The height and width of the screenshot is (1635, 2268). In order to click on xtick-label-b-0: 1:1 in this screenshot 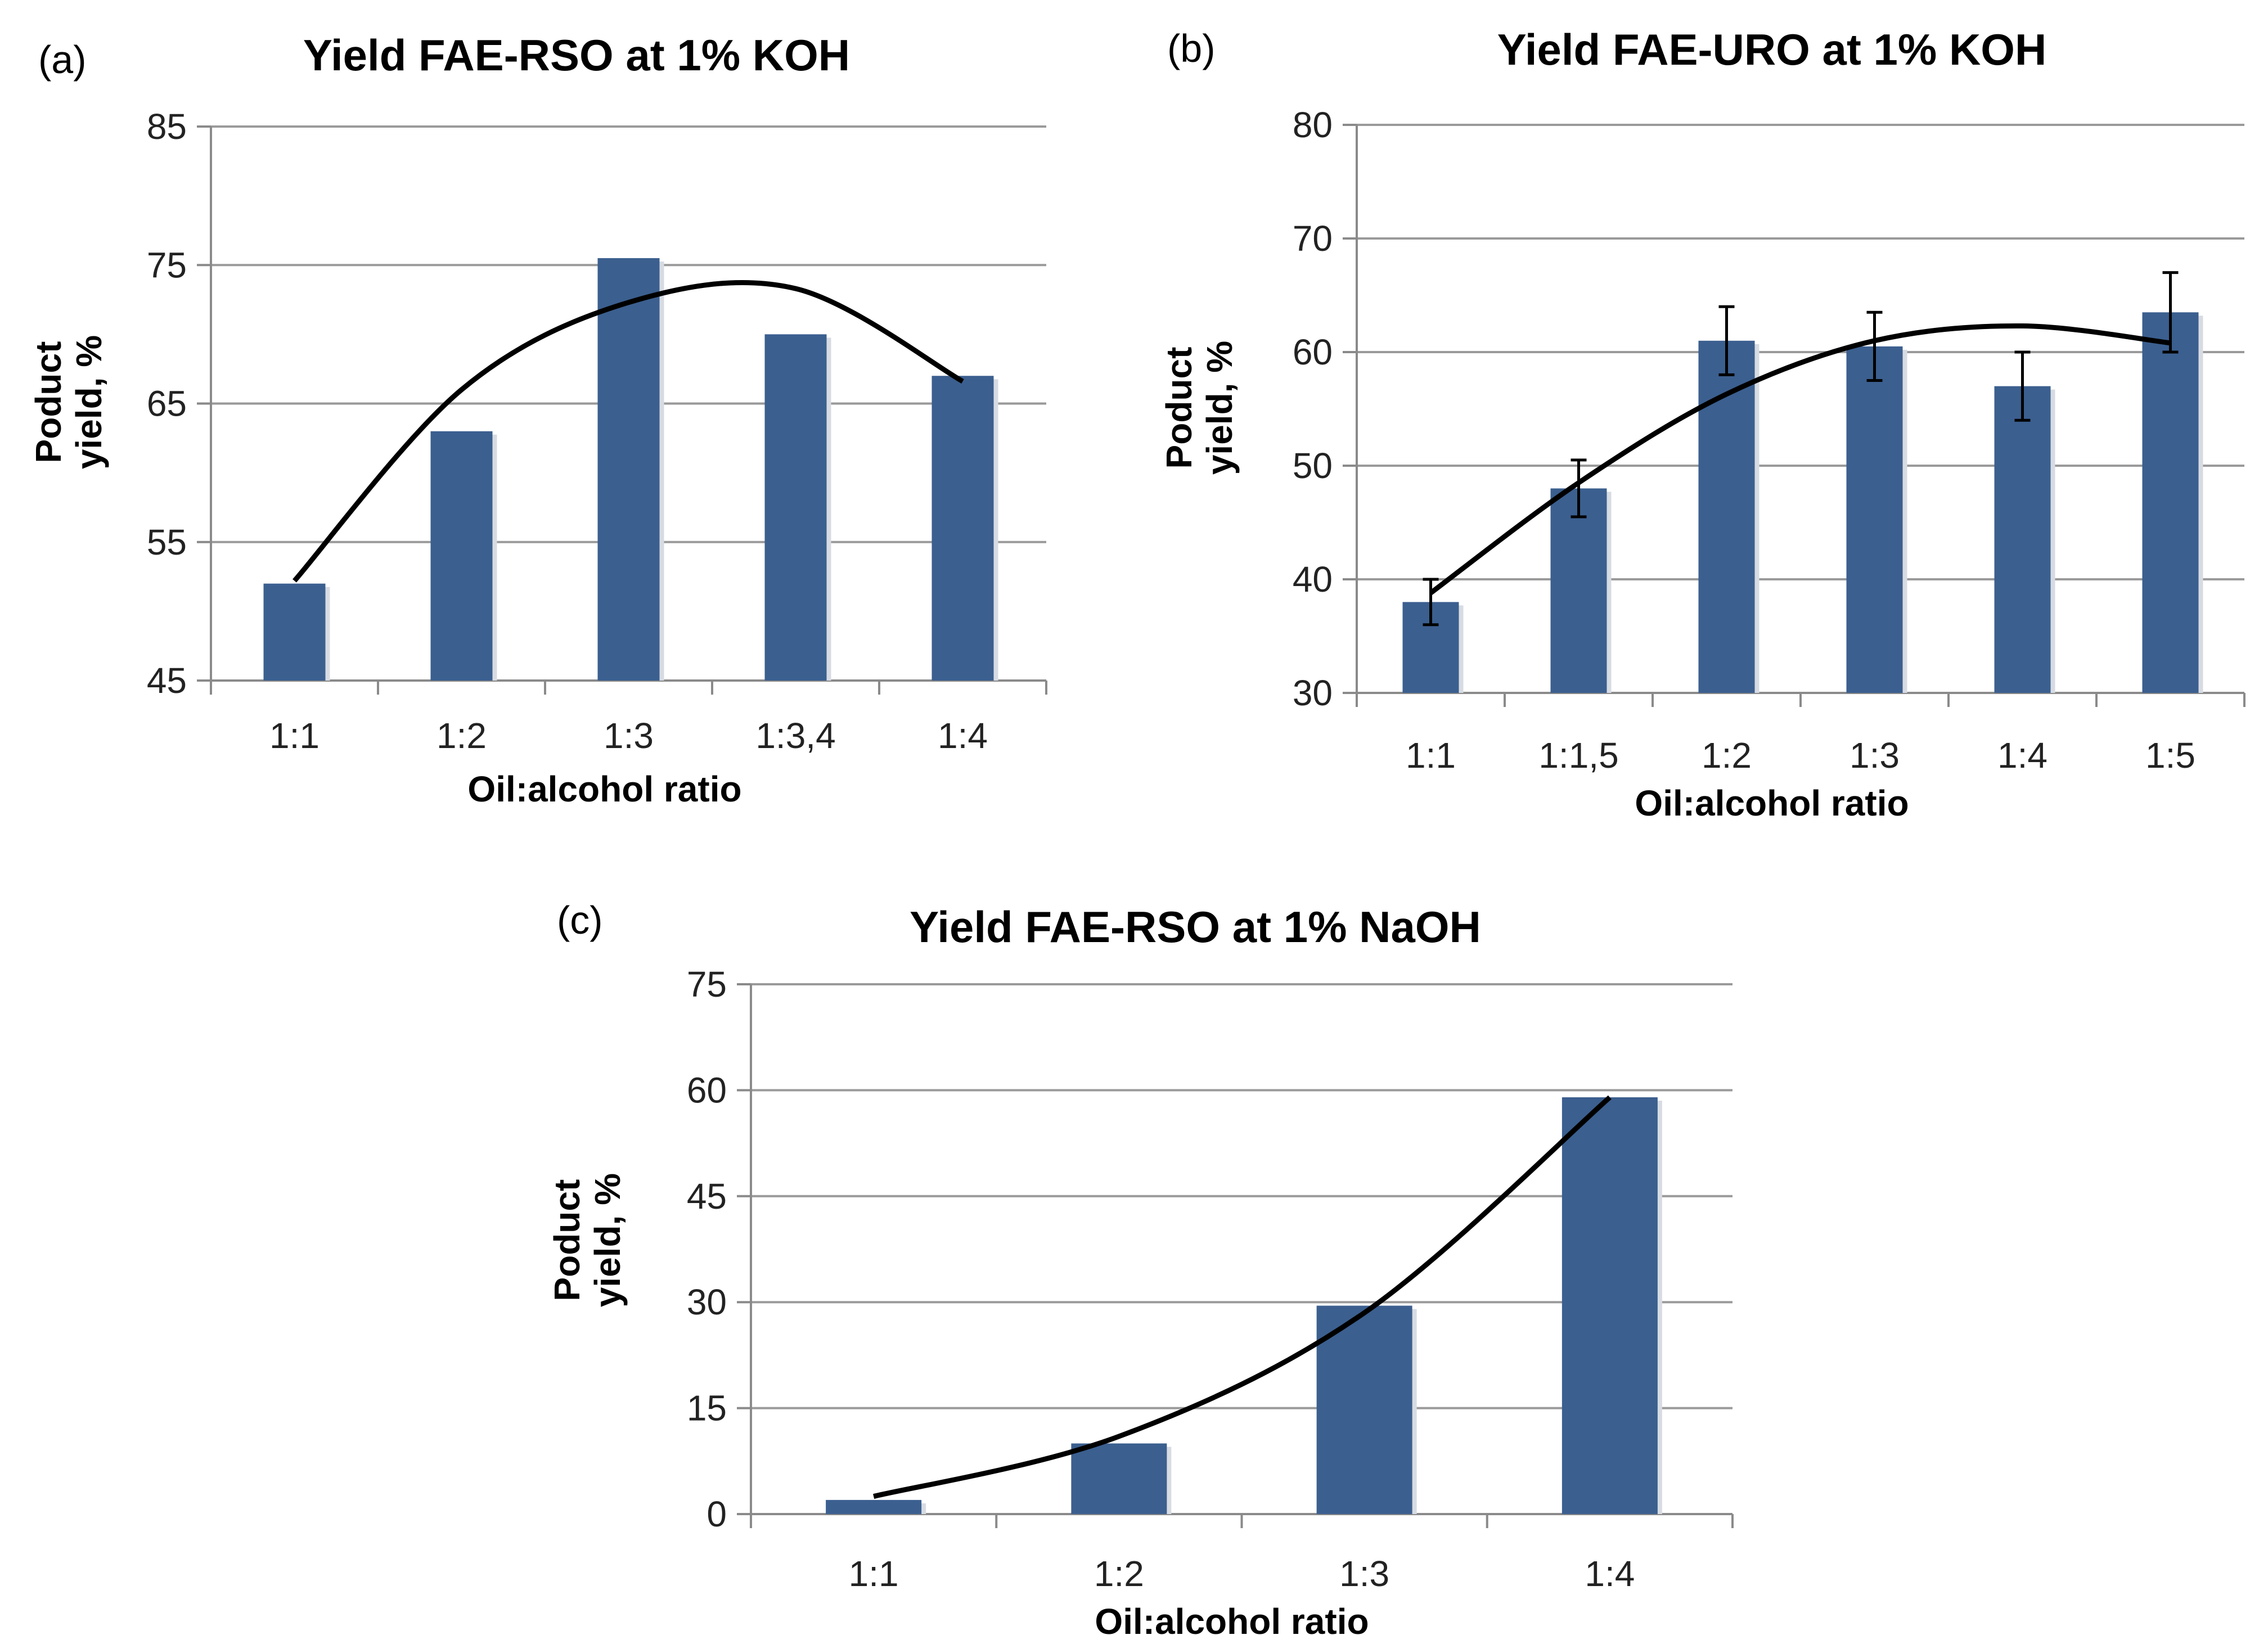, I will do `click(1431, 755)`.